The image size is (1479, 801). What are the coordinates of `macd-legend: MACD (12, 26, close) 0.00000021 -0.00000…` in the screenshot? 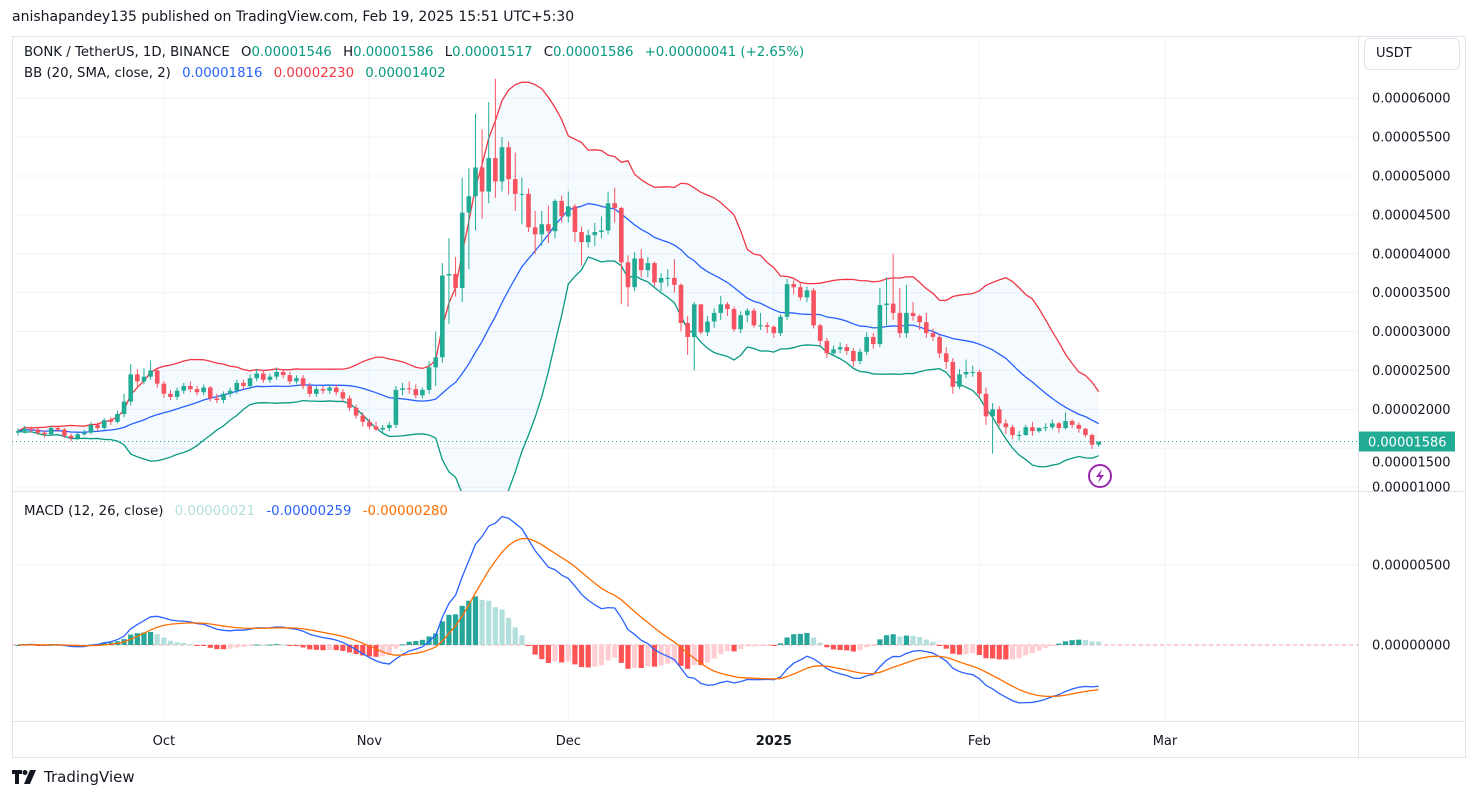 It's located at (236, 511).